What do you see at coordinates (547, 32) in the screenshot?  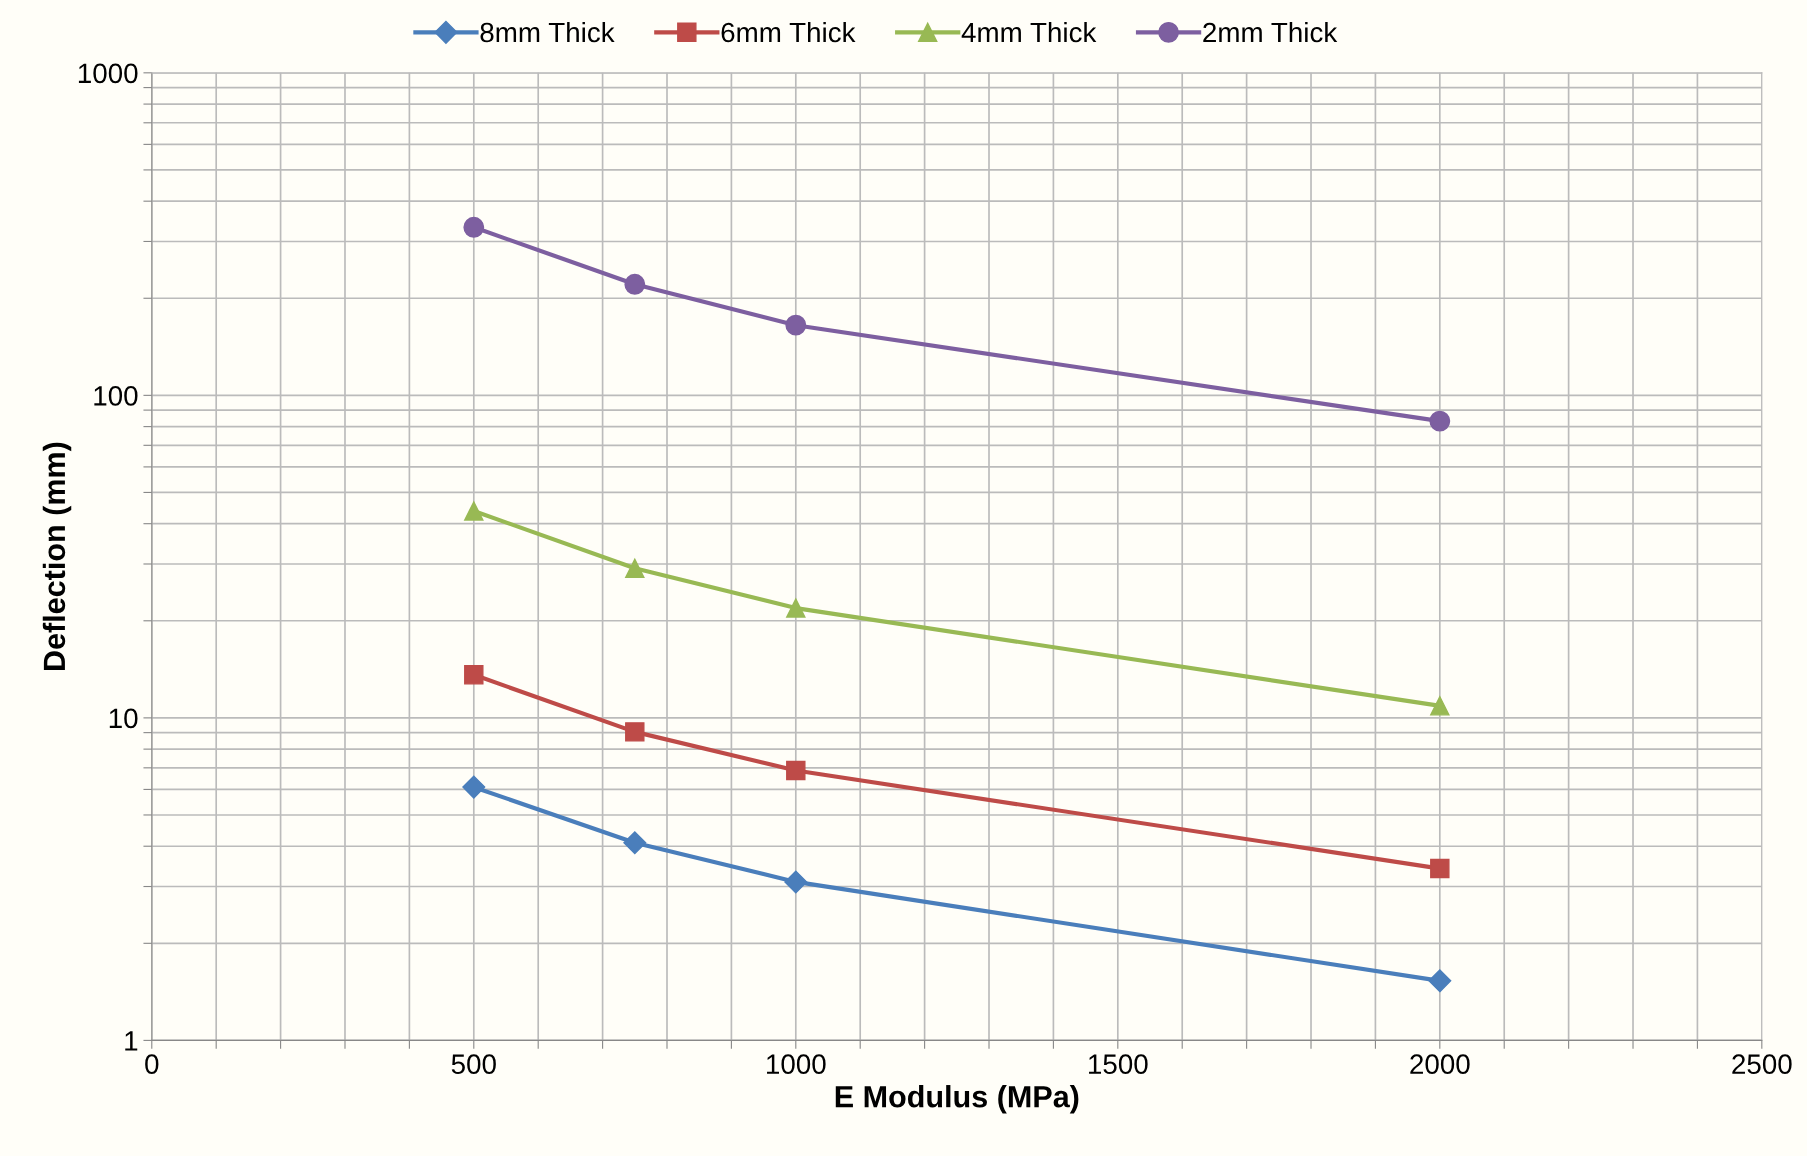 I see `legend-label: 8mm Thick` at bounding box center [547, 32].